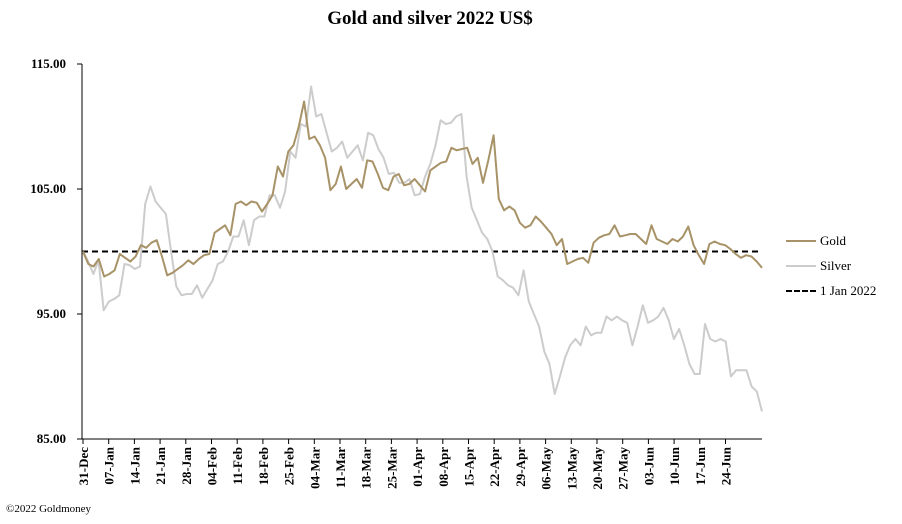  What do you see at coordinates (417, 467) in the screenshot?
I see `x-tick-label: 01-Apr` at bounding box center [417, 467].